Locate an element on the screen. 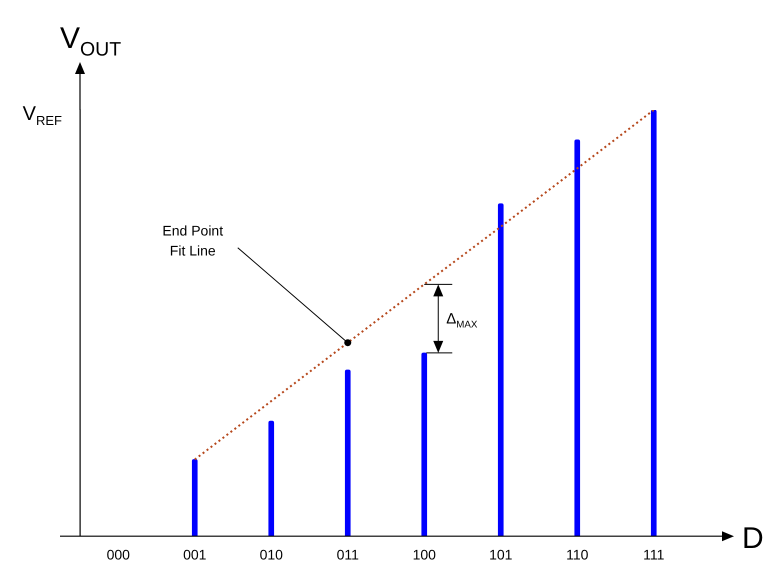 This screenshot has height=577, width=782. x-tick-label: 100 is located at coordinates (424, 554).